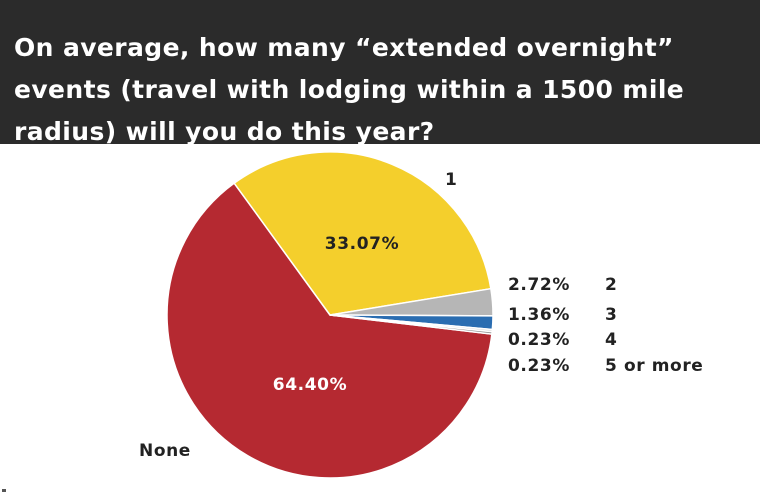  What do you see at coordinates (539, 285) in the screenshot?
I see `data-label-2: 2.72%` at bounding box center [539, 285].